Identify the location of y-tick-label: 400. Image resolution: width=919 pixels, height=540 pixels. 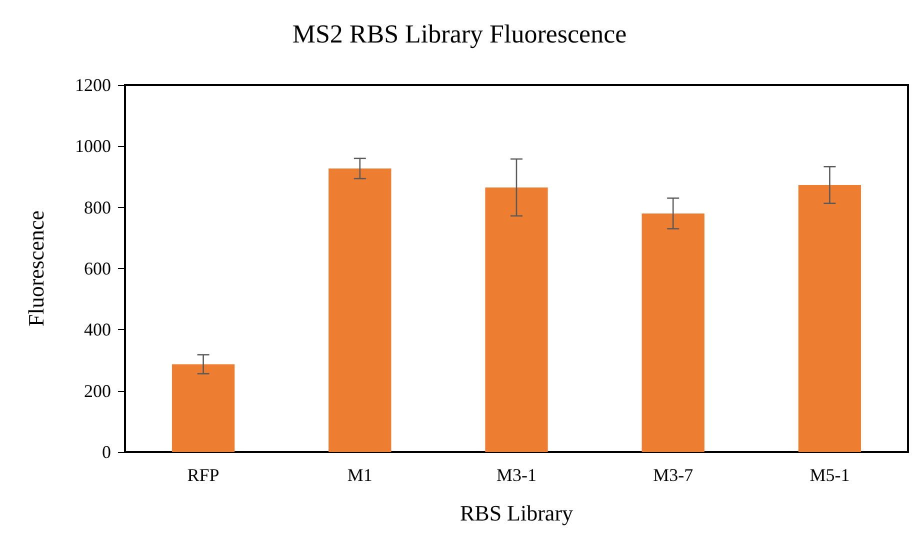
(97, 330).